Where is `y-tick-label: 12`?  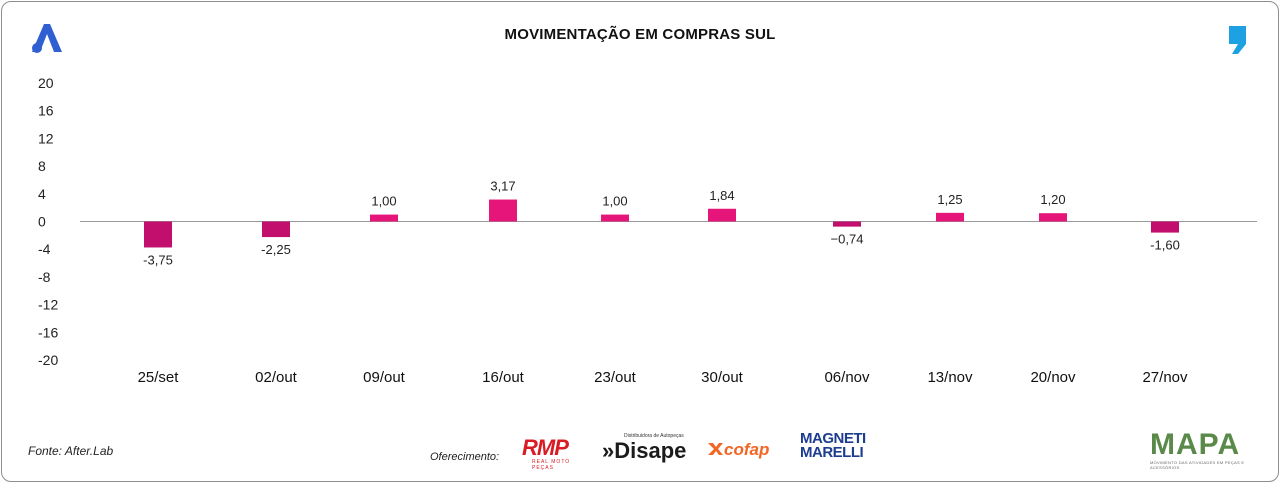
y-tick-label: 12 is located at coordinates (46, 138).